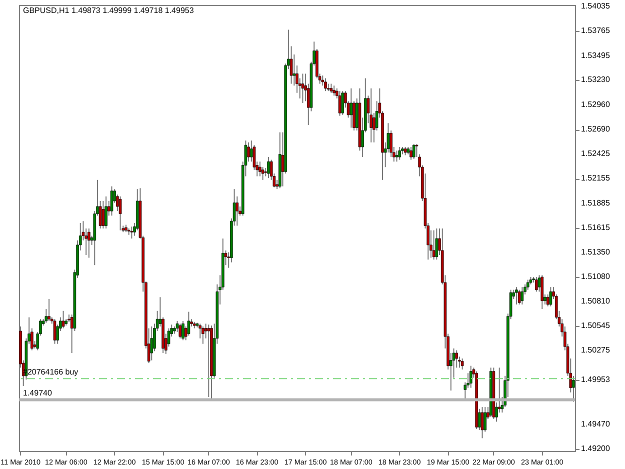 The height and width of the screenshot is (469, 625). Describe the element at coordinates (595, 55) in the screenshot. I see `y-tick-label: 1.53495` at that location.